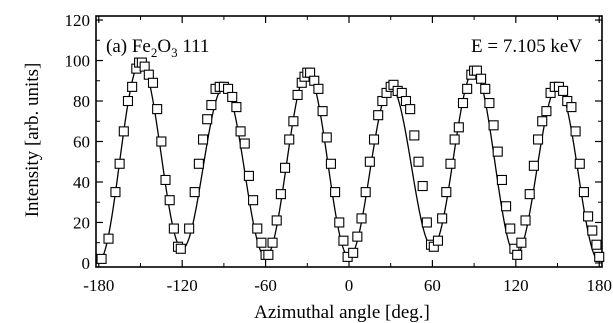  Describe the element at coordinates (81, 182) in the screenshot. I see `y-tick-label: 40` at that location.